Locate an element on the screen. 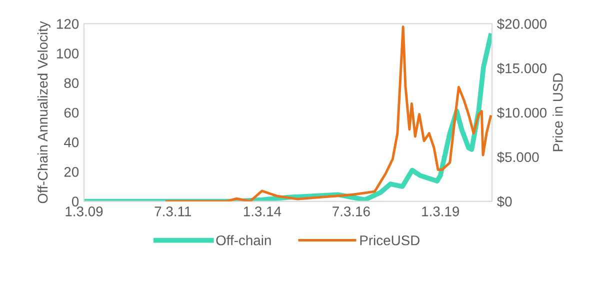 This screenshot has width=600, height=296. x-tick-label: 7.3.16 is located at coordinates (351, 211).